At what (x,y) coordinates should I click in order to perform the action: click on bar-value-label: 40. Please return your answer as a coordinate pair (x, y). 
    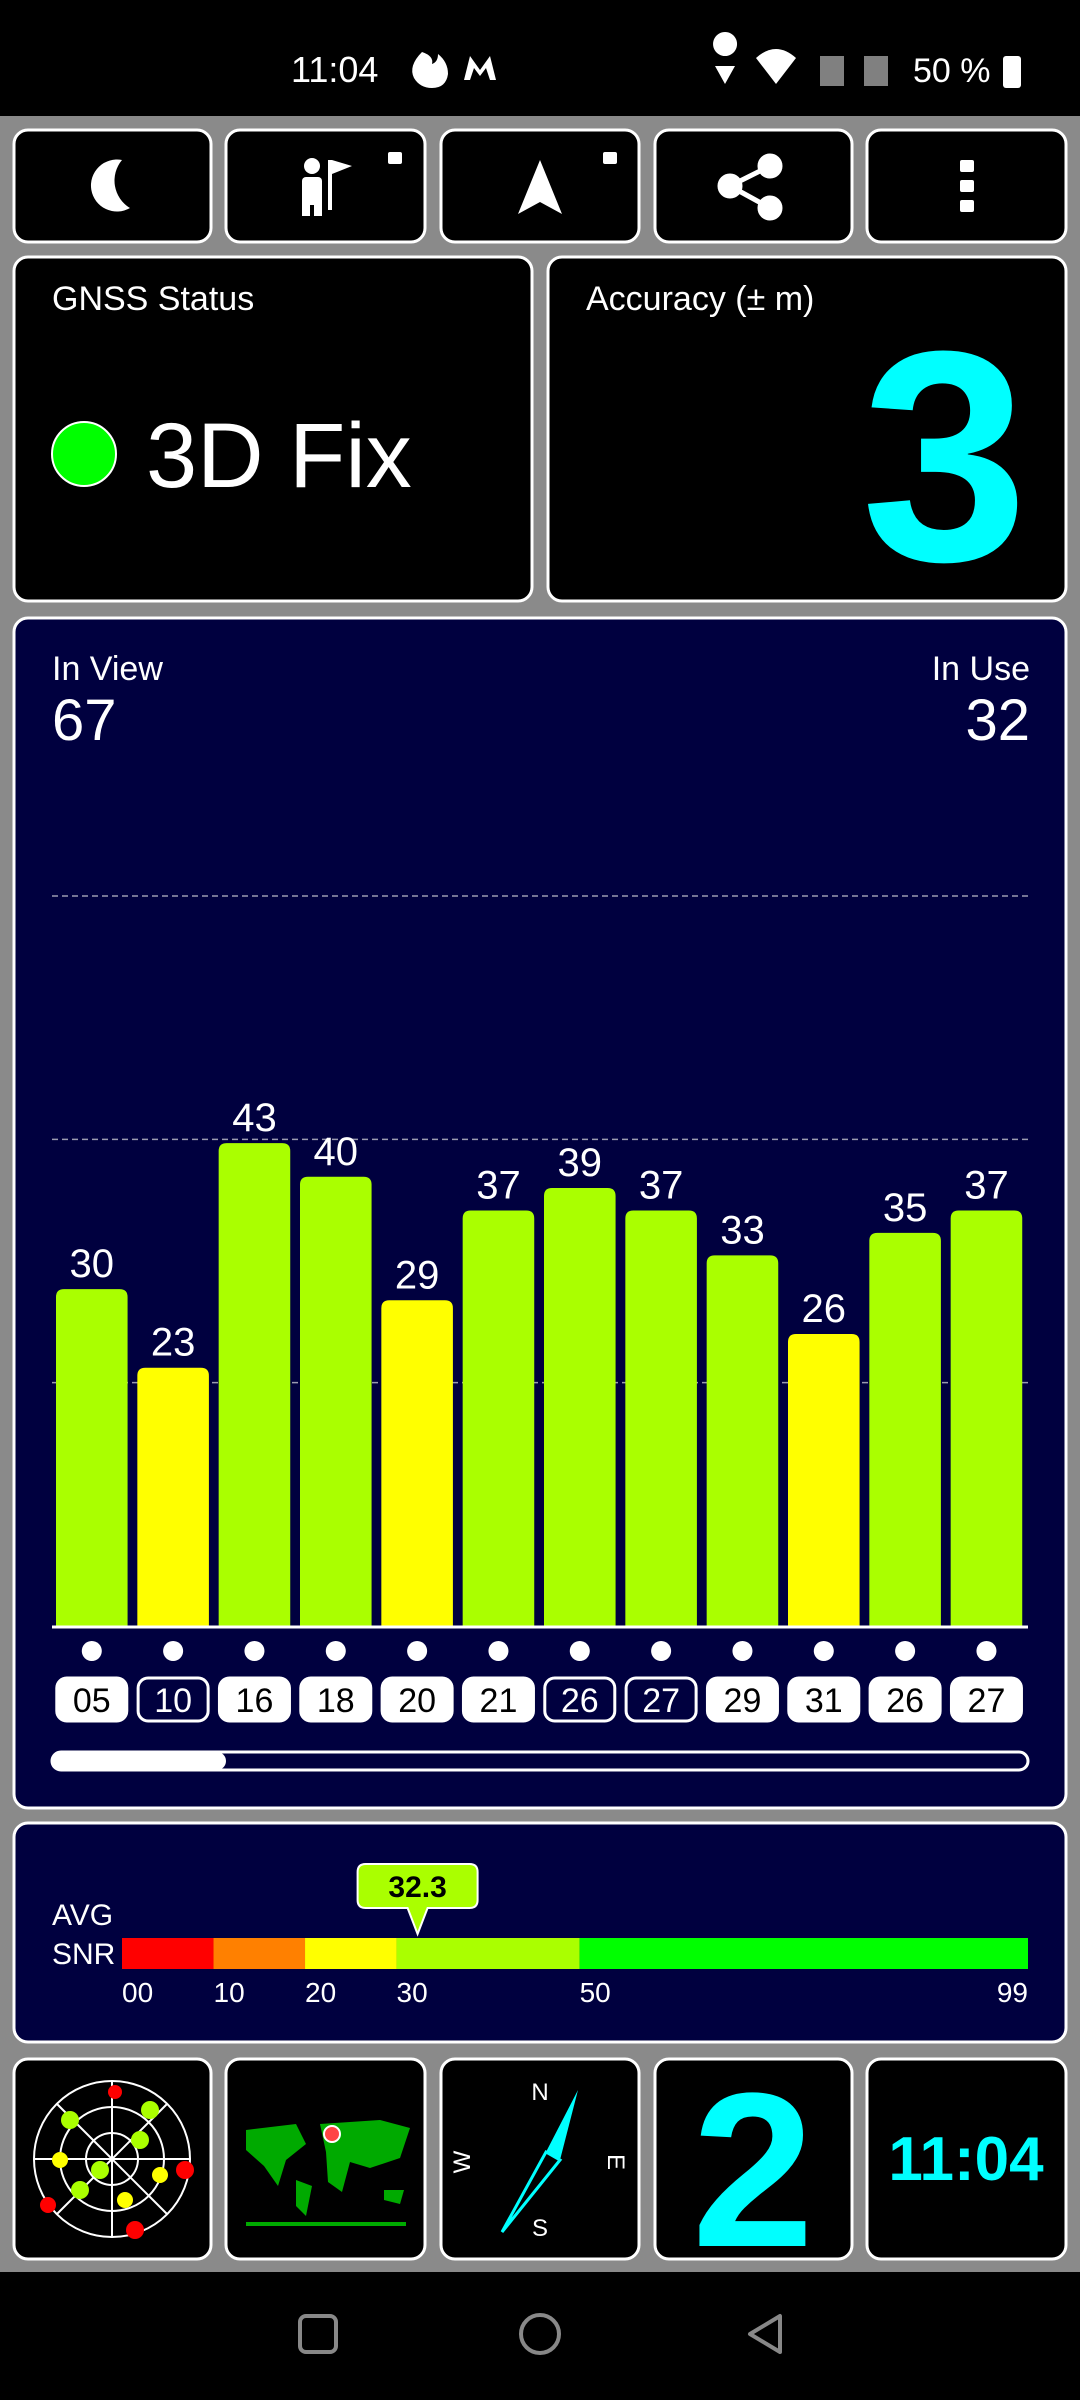
    Looking at the image, I should click on (336, 1152).